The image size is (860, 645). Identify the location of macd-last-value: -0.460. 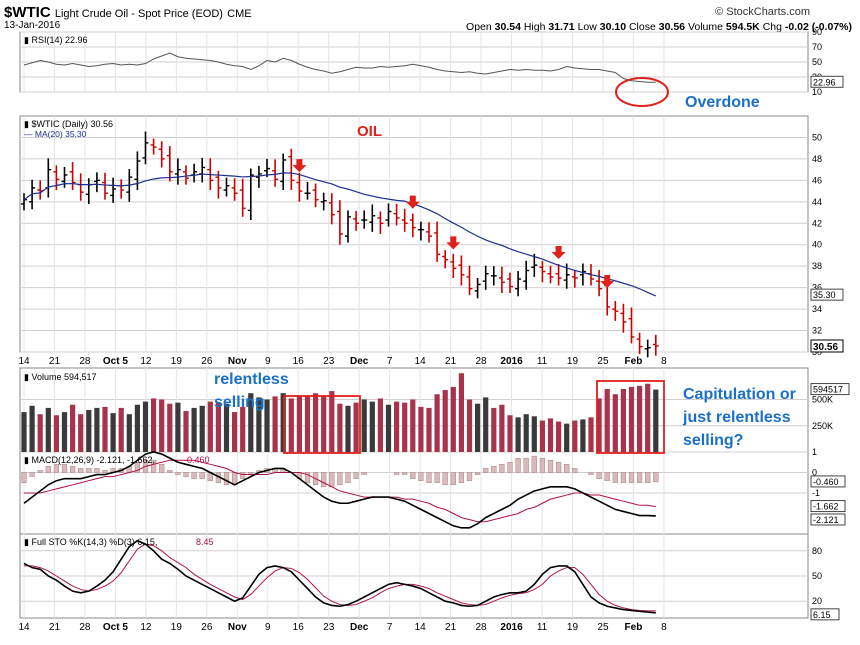
(826, 482).